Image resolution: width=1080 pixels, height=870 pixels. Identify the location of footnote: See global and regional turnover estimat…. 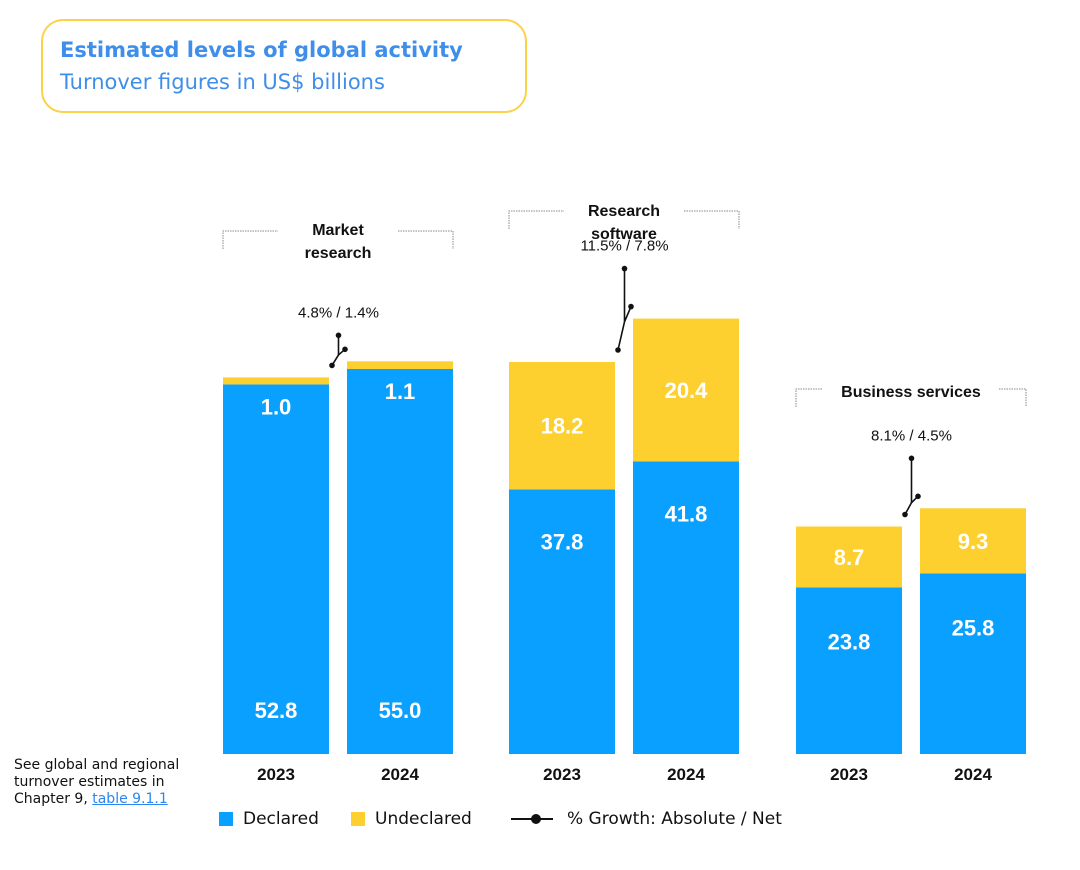
(109, 782).